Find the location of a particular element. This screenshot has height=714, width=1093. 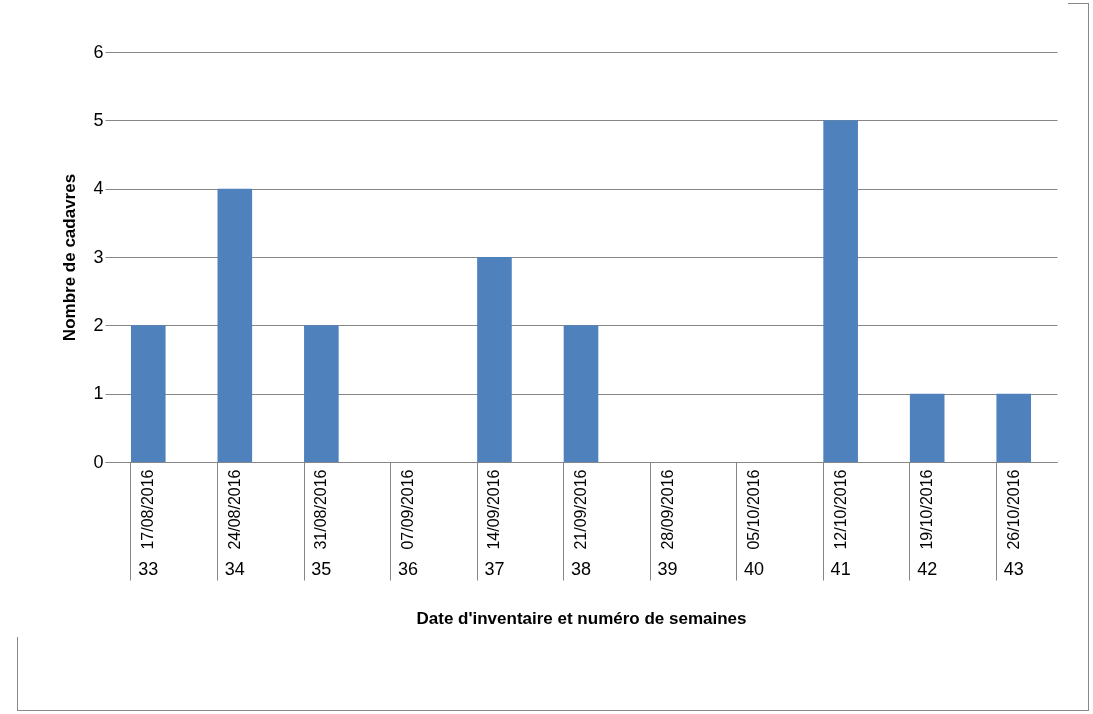

text: 41 is located at coordinates (840, 569).